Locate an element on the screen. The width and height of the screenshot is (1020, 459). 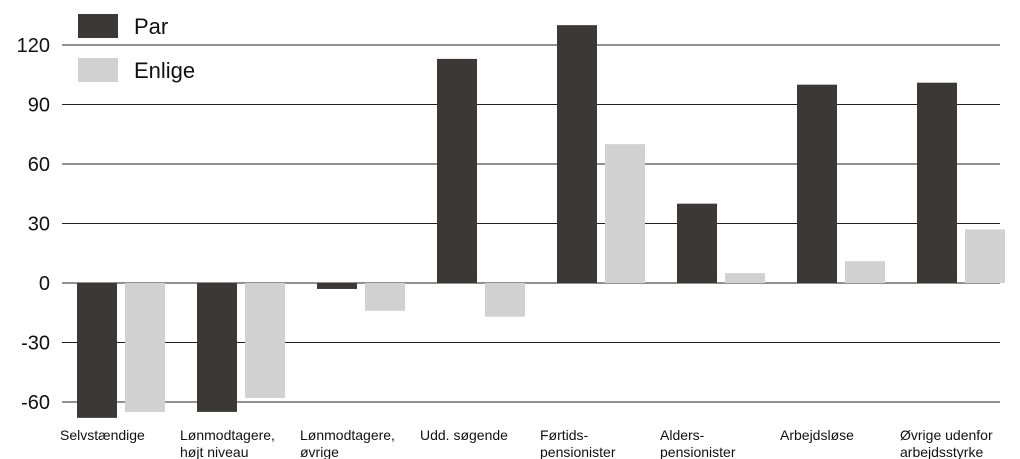
y-axis: 120 90 60 30 0 -30 -60 is located at coordinates (33, 224).